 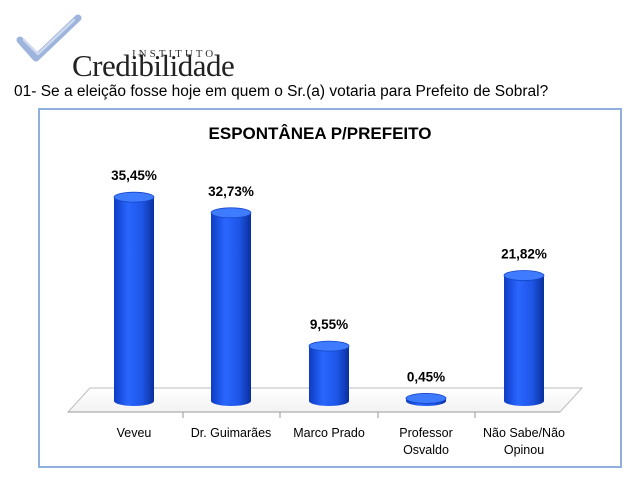 I want to click on category-label: Marco Prado, so click(x=329, y=433).